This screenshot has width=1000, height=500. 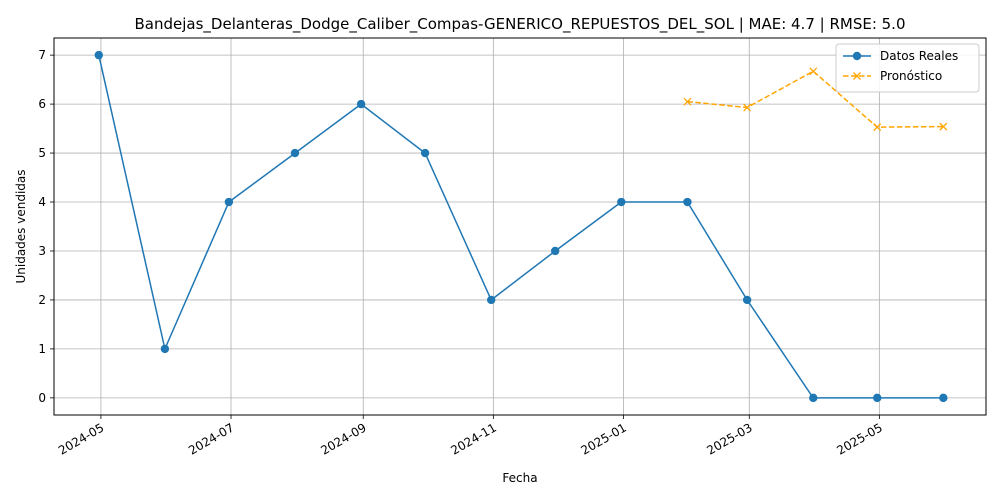 What do you see at coordinates (519, 478) in the screenshot?
I see `x-axis-title: Fecha` at bounding box center [519, 478].